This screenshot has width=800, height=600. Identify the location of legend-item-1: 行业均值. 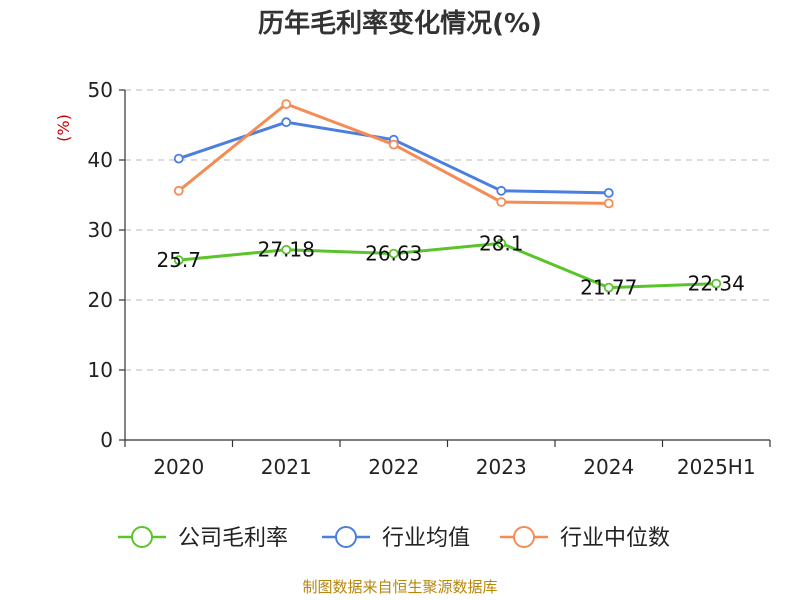
(396, 538).